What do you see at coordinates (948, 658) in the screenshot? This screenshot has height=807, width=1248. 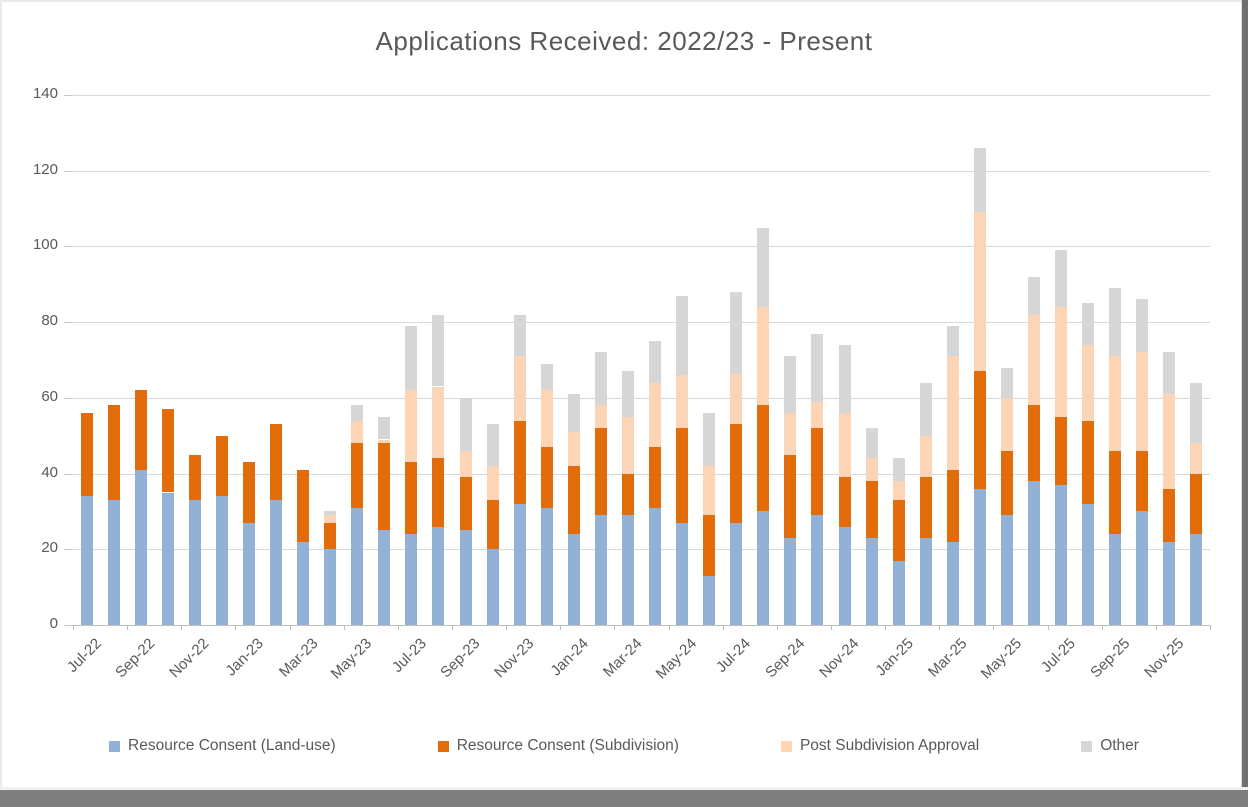 I see `x-axis-label: Mar-25` at bounding box center [948, 658].